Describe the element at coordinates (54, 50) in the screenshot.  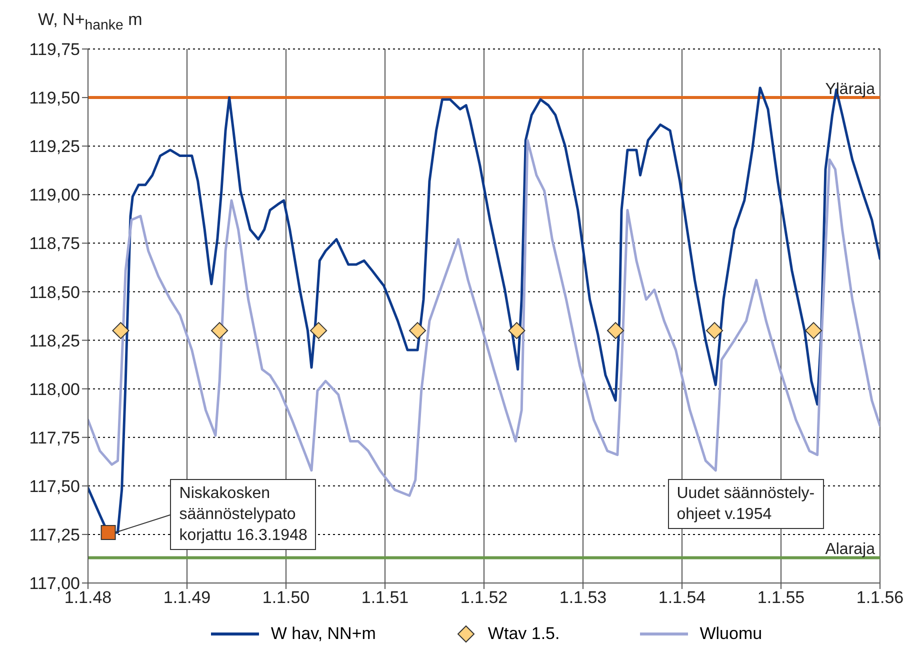
I see `y-tick-label: 119,75` at that location.